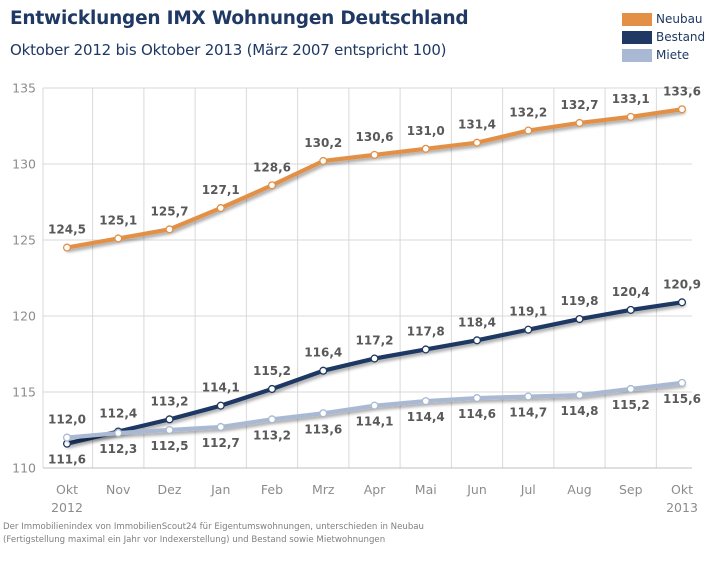  What do you see at coordinates (476, 489) in the screenshot?
I see `x-tick-label: Jun` at bounding box center [476, 489].